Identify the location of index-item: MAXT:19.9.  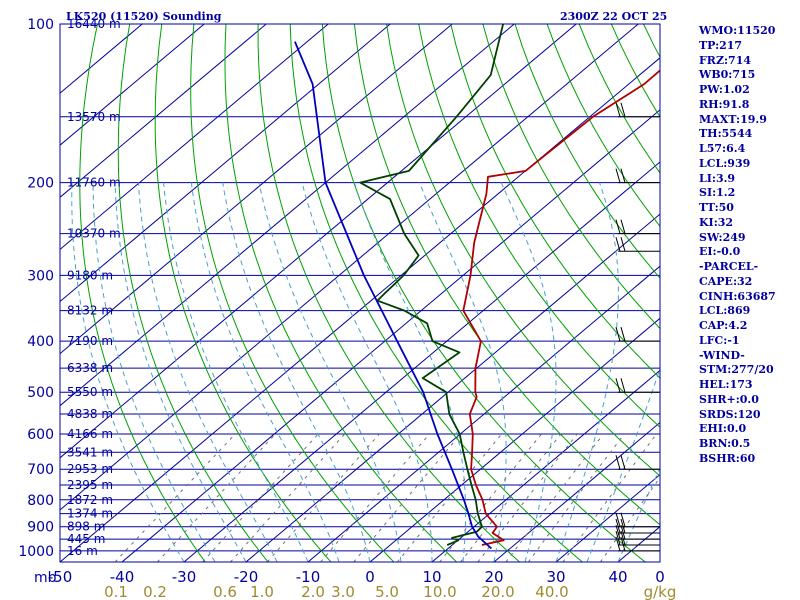
(733, 119).